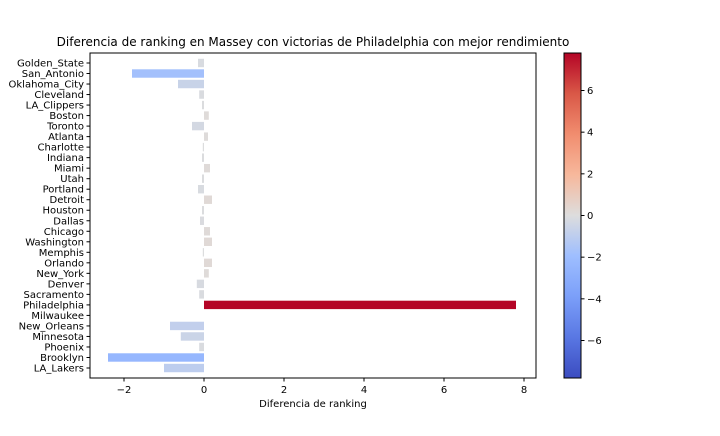  Describe the element at coordinates (198, 126) in the screenshot. I see `bar-toronto` at that location.